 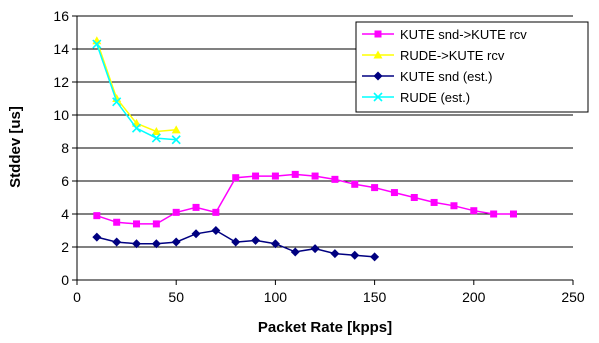 I want to click on y-tick-label: 12, so click(x=61, y=82).